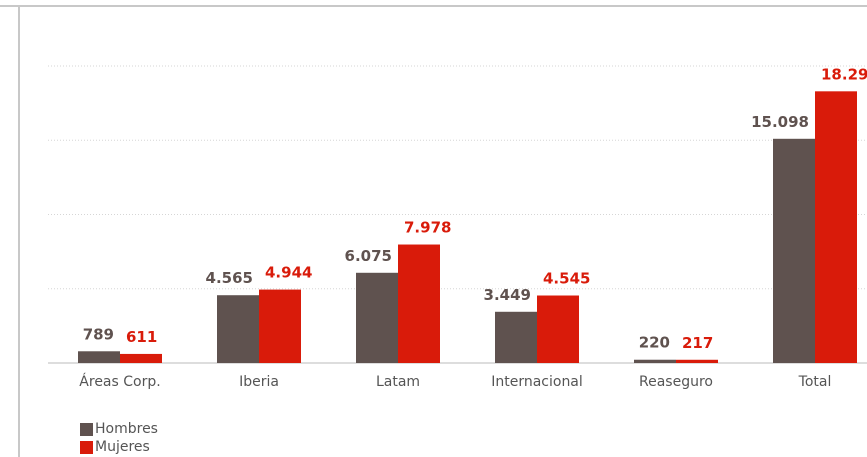  What do you see at coordinates (141, 337) in the screenshot?
I see `value-label-mujeres: 611` at bounding box center [141, 337].